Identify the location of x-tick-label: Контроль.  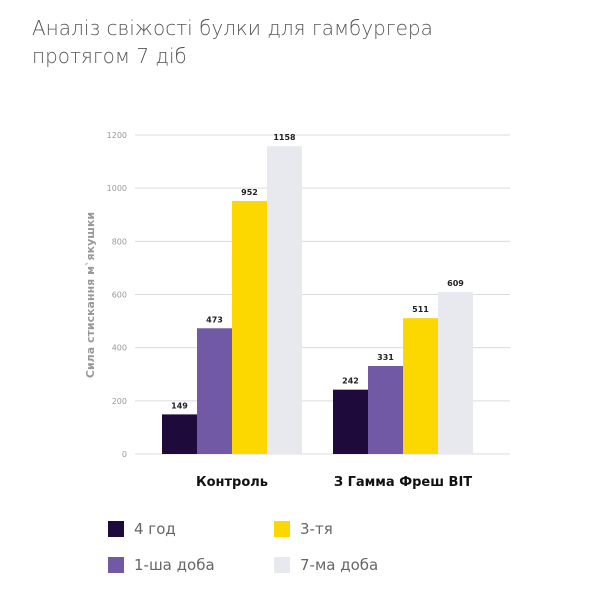
(232, 482).